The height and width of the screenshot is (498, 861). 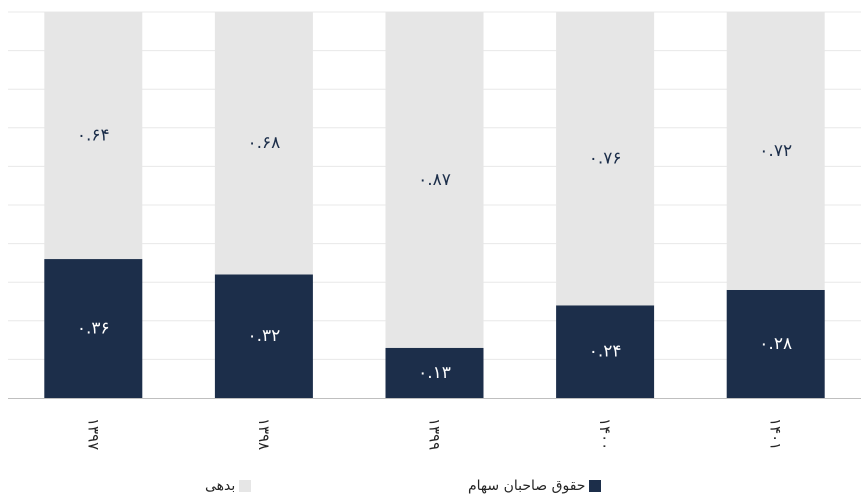 What do you see at coordinates (595, 486) in the screenshot?
I see `legend-swatch-equity` at bounding box center [595, 486].